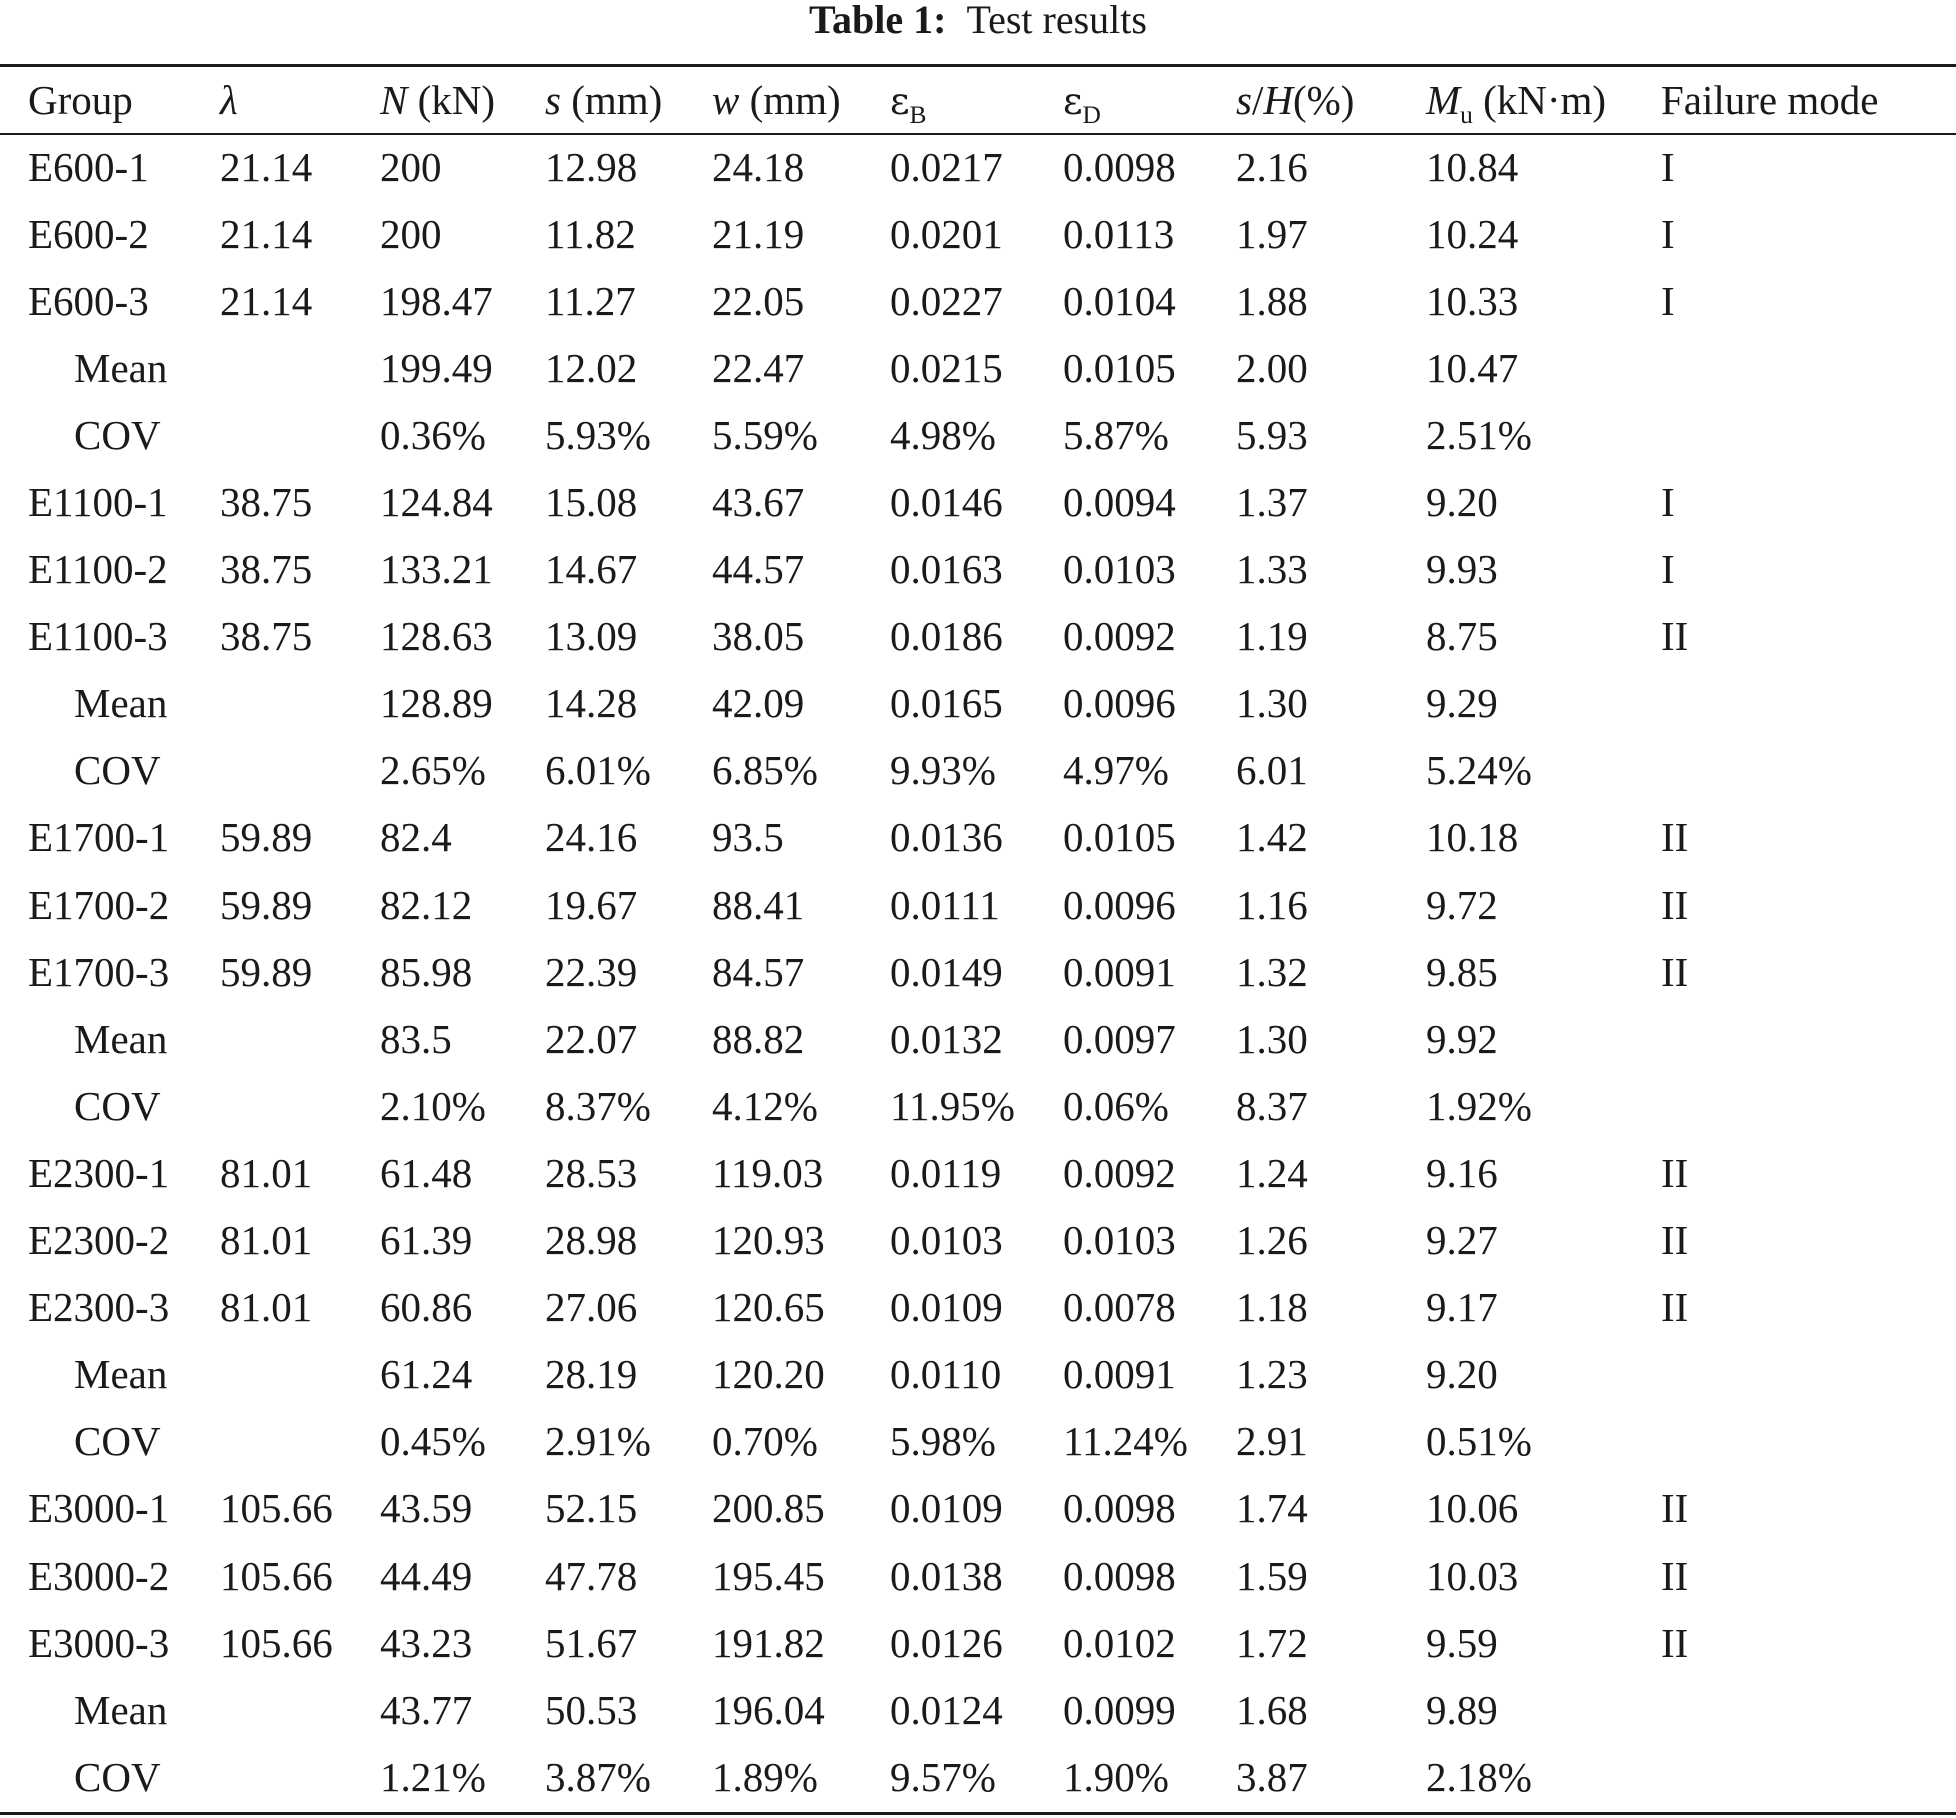 This screenshot has width=1956, height=1818. I want to click on cell-mu: 10.03, so click(1472, 1575).